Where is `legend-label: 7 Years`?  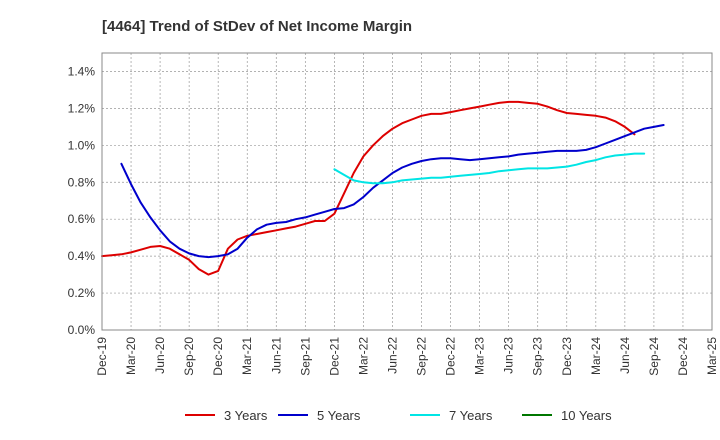
legend-label: 7 Years is located at coordinates (471, 415).